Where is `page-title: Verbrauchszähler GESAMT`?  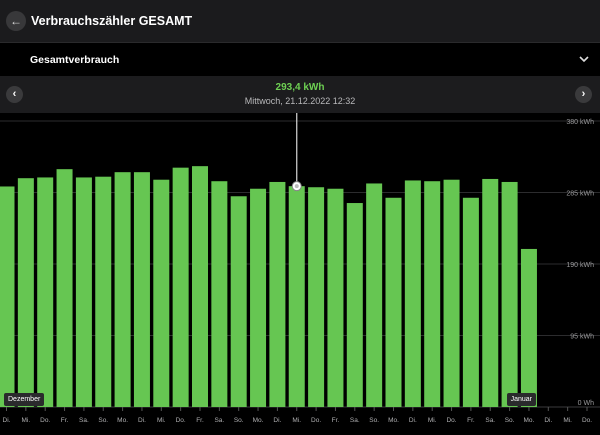 page-title: Verbrauchszähler GESAMT is located at coordinates (112, 21).